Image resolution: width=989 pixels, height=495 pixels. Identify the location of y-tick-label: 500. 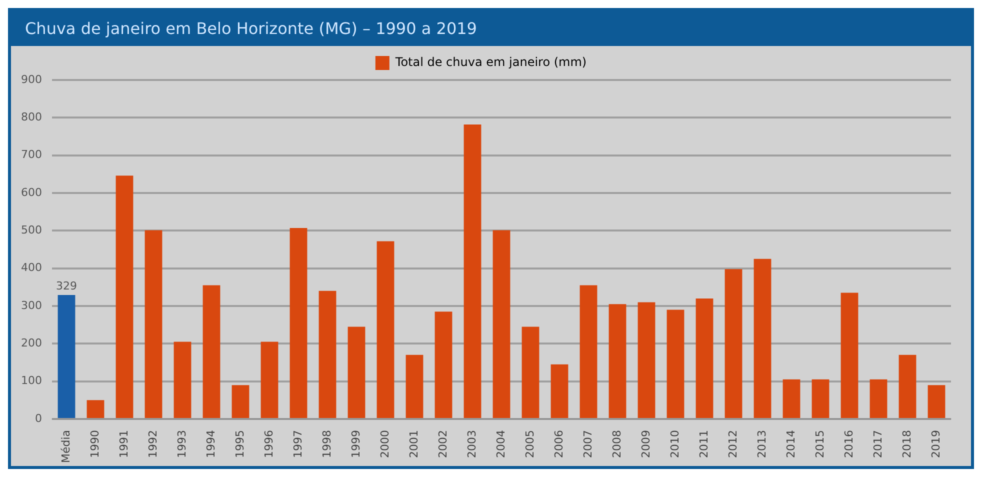
(31, 230).